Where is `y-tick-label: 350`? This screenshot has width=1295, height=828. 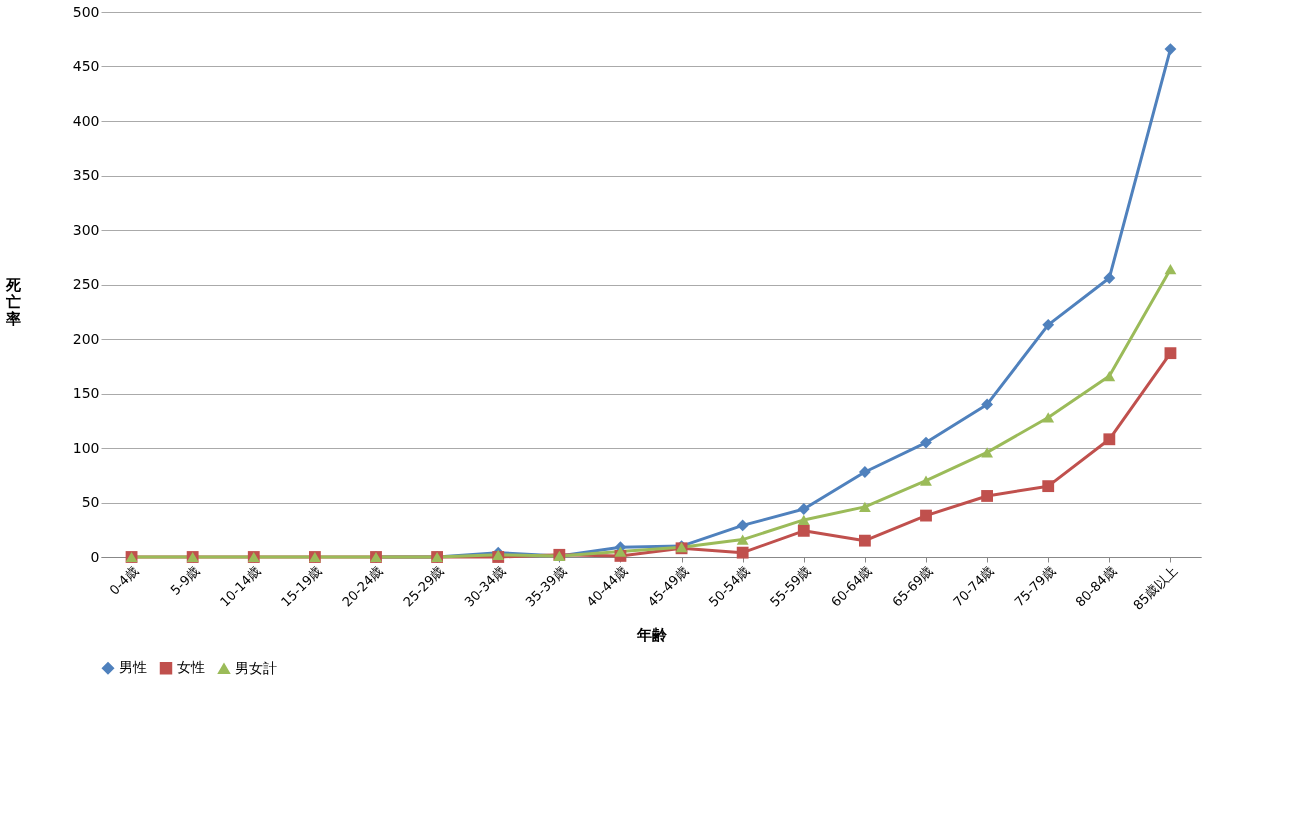
y-tick-label: 350 is located at coordinates (86, 175).